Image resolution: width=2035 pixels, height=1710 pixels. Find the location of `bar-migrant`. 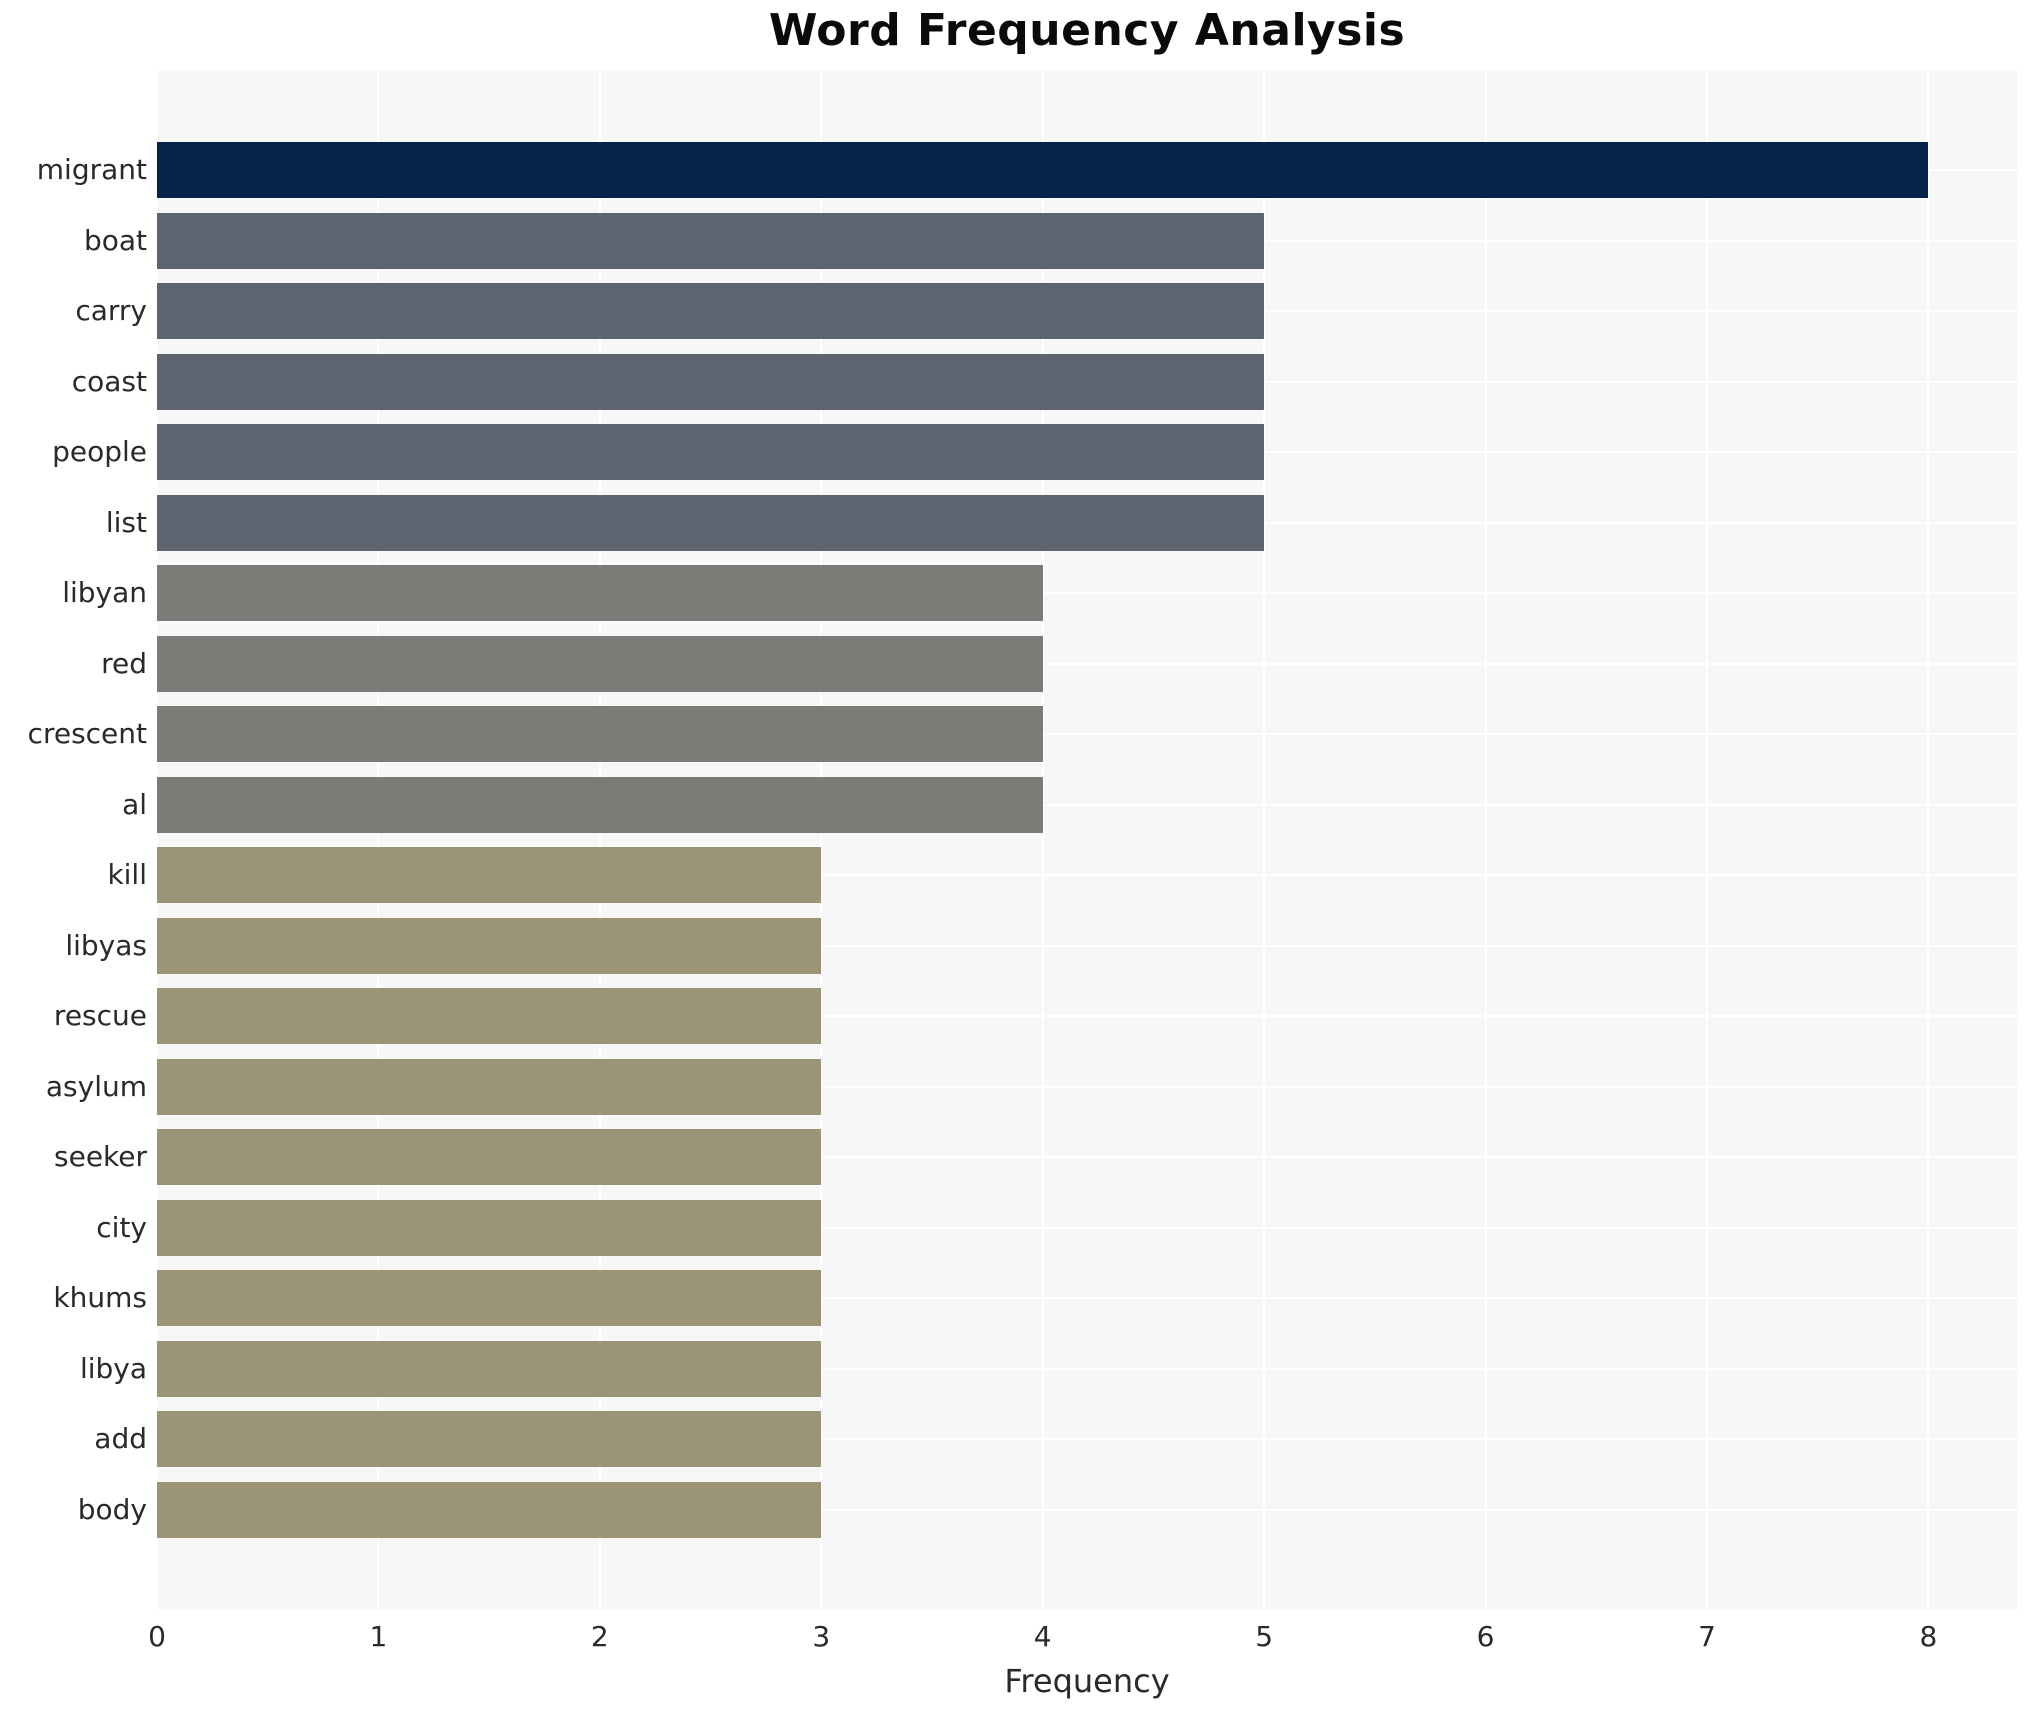

bar-migrant is located at coordinates (1043, 170).